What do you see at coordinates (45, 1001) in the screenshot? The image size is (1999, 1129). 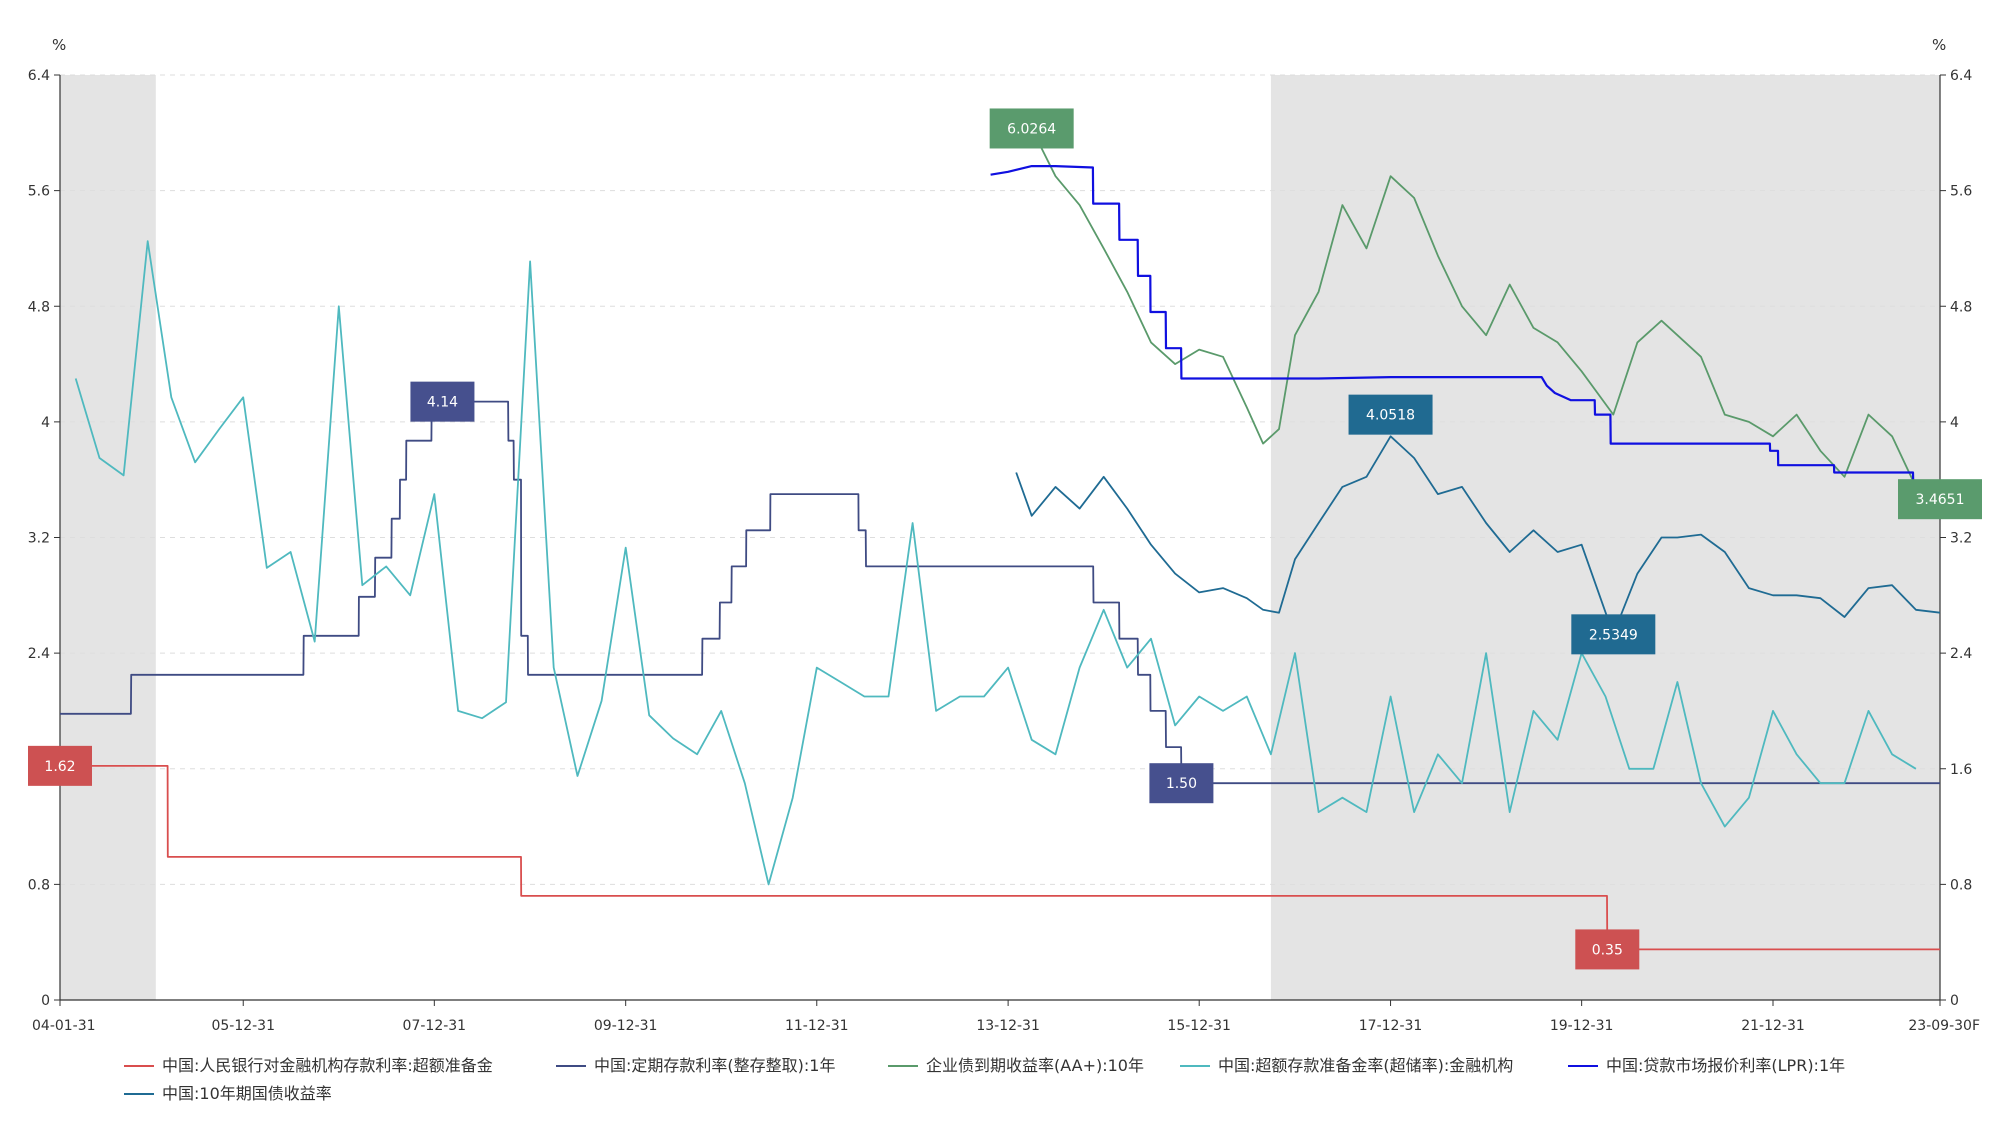 I see `left-y-tick-label: 0` at bounding box center [45, 1001].